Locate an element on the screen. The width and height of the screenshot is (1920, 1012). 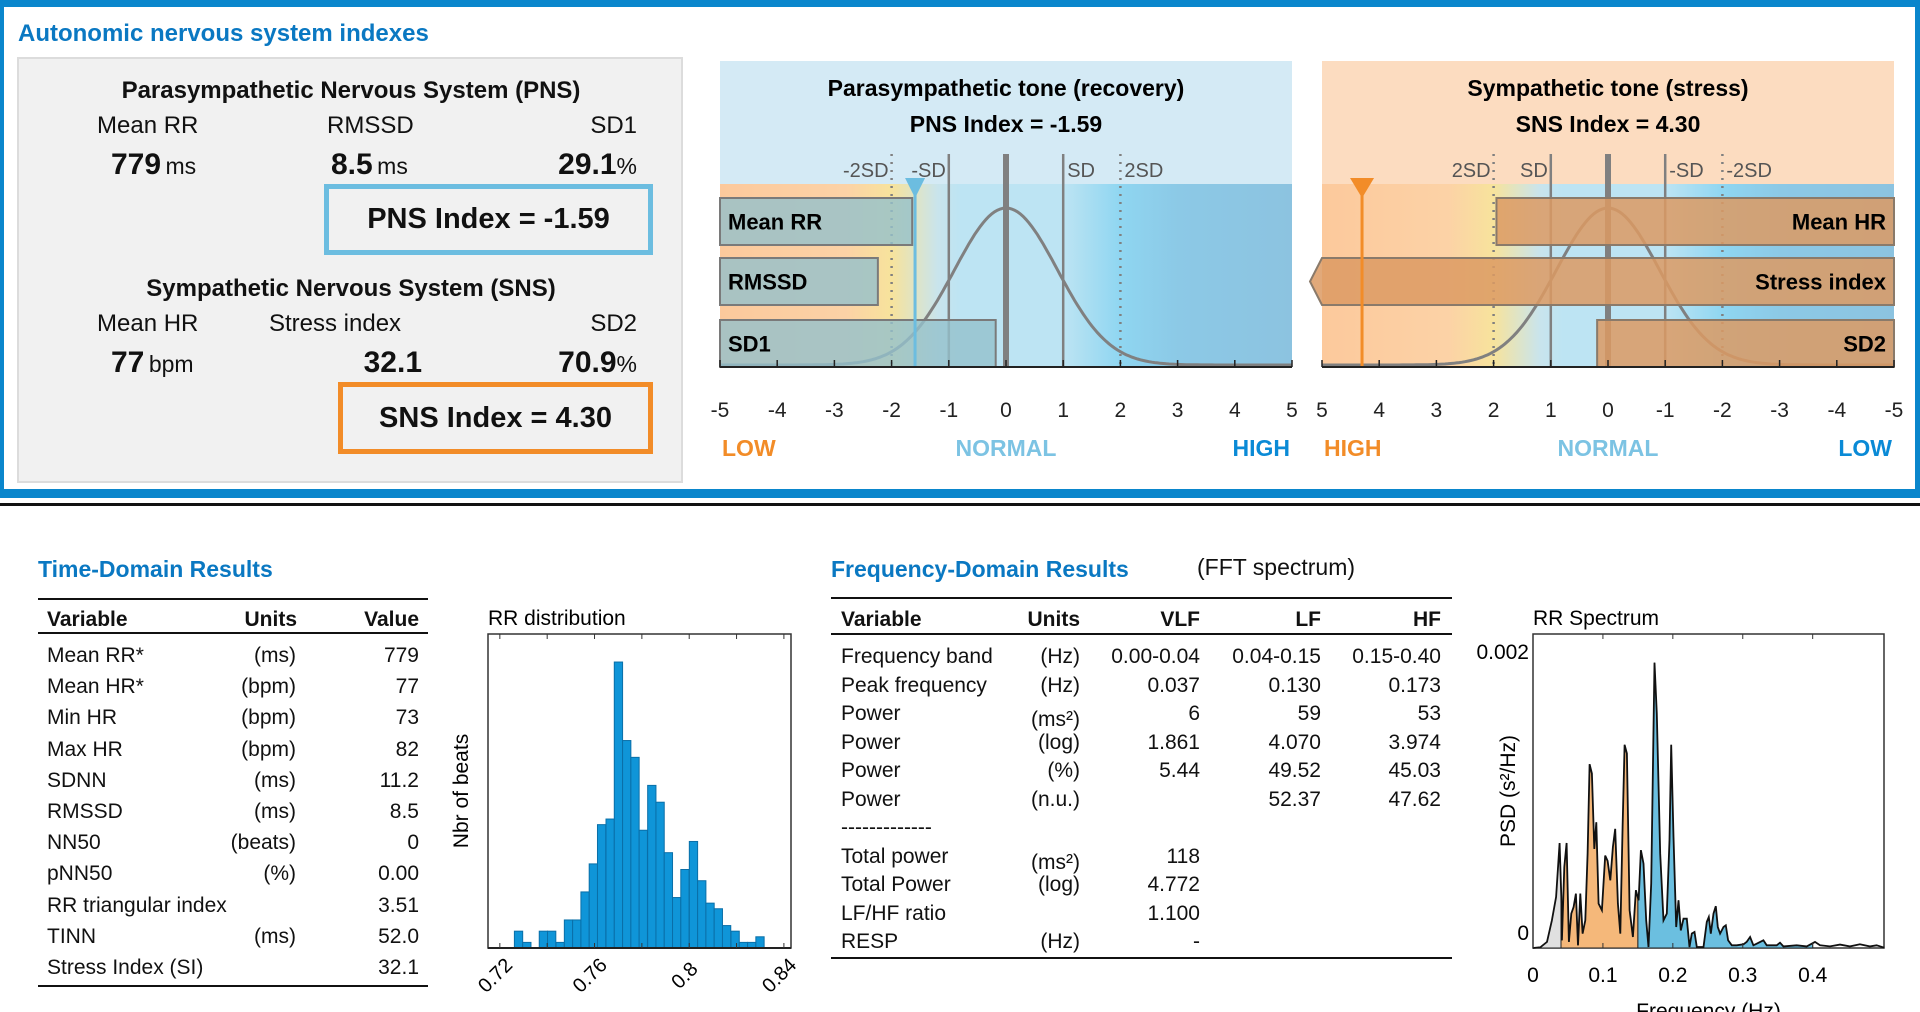
freq-row-value-lf: 59 is located at coordinates (1309, 713).